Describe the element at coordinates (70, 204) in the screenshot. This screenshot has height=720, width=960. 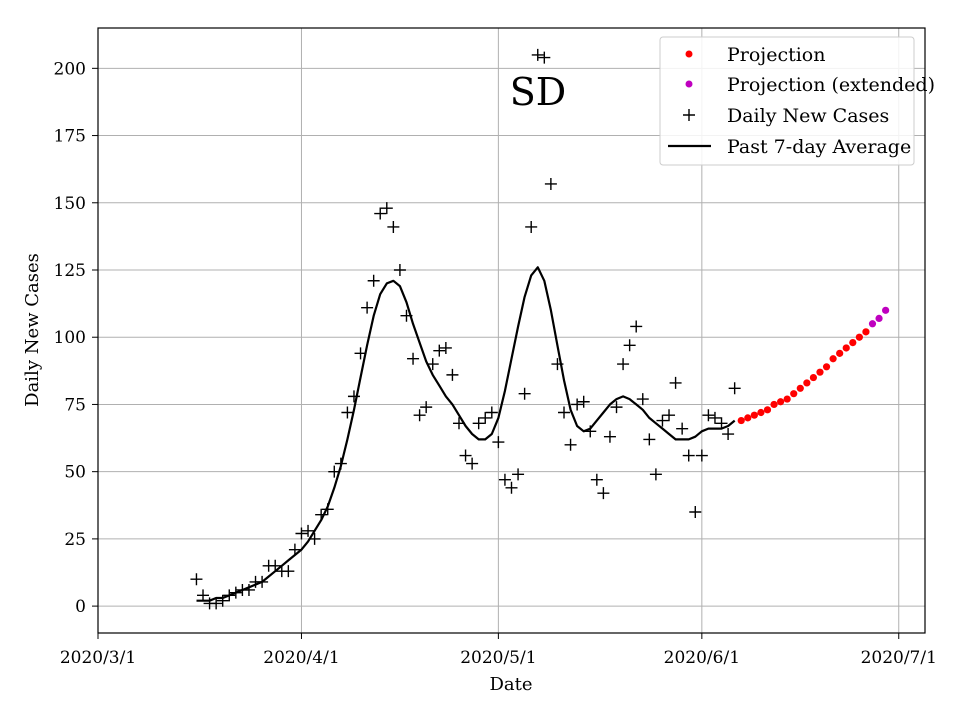
I see `y-tick-label: 150` at that location.